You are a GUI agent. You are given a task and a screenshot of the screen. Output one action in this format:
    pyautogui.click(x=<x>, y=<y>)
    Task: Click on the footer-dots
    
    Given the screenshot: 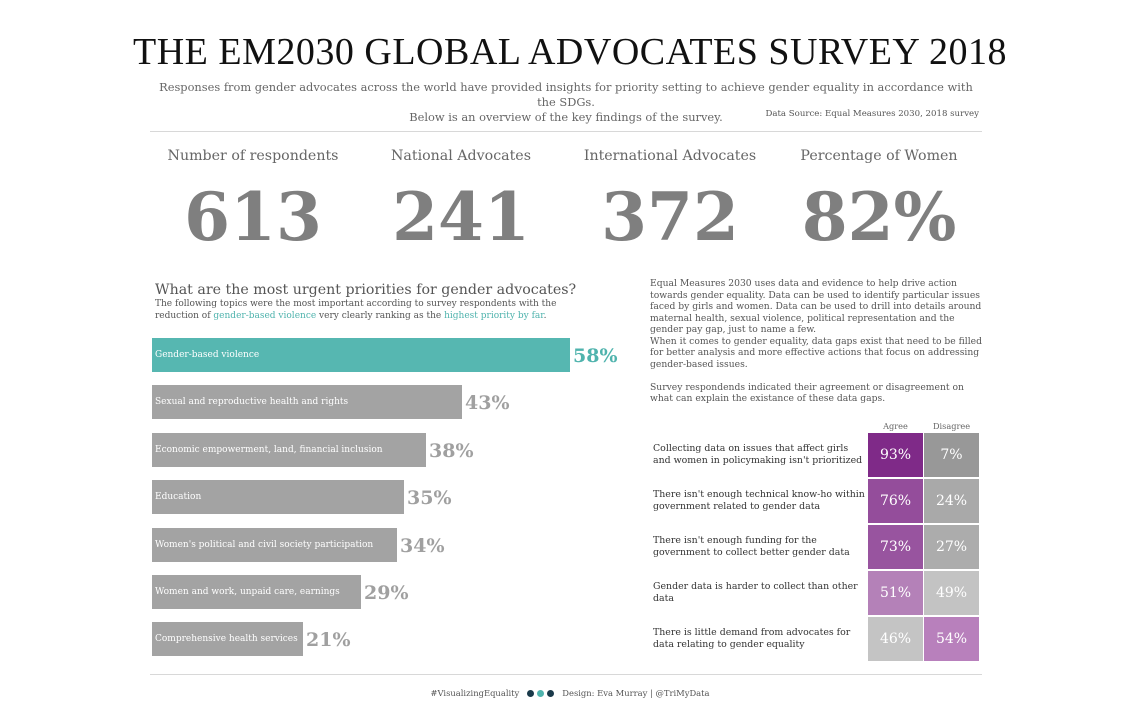 What is the action you would take?
    pyautogui.click(x=541, y=693)
    